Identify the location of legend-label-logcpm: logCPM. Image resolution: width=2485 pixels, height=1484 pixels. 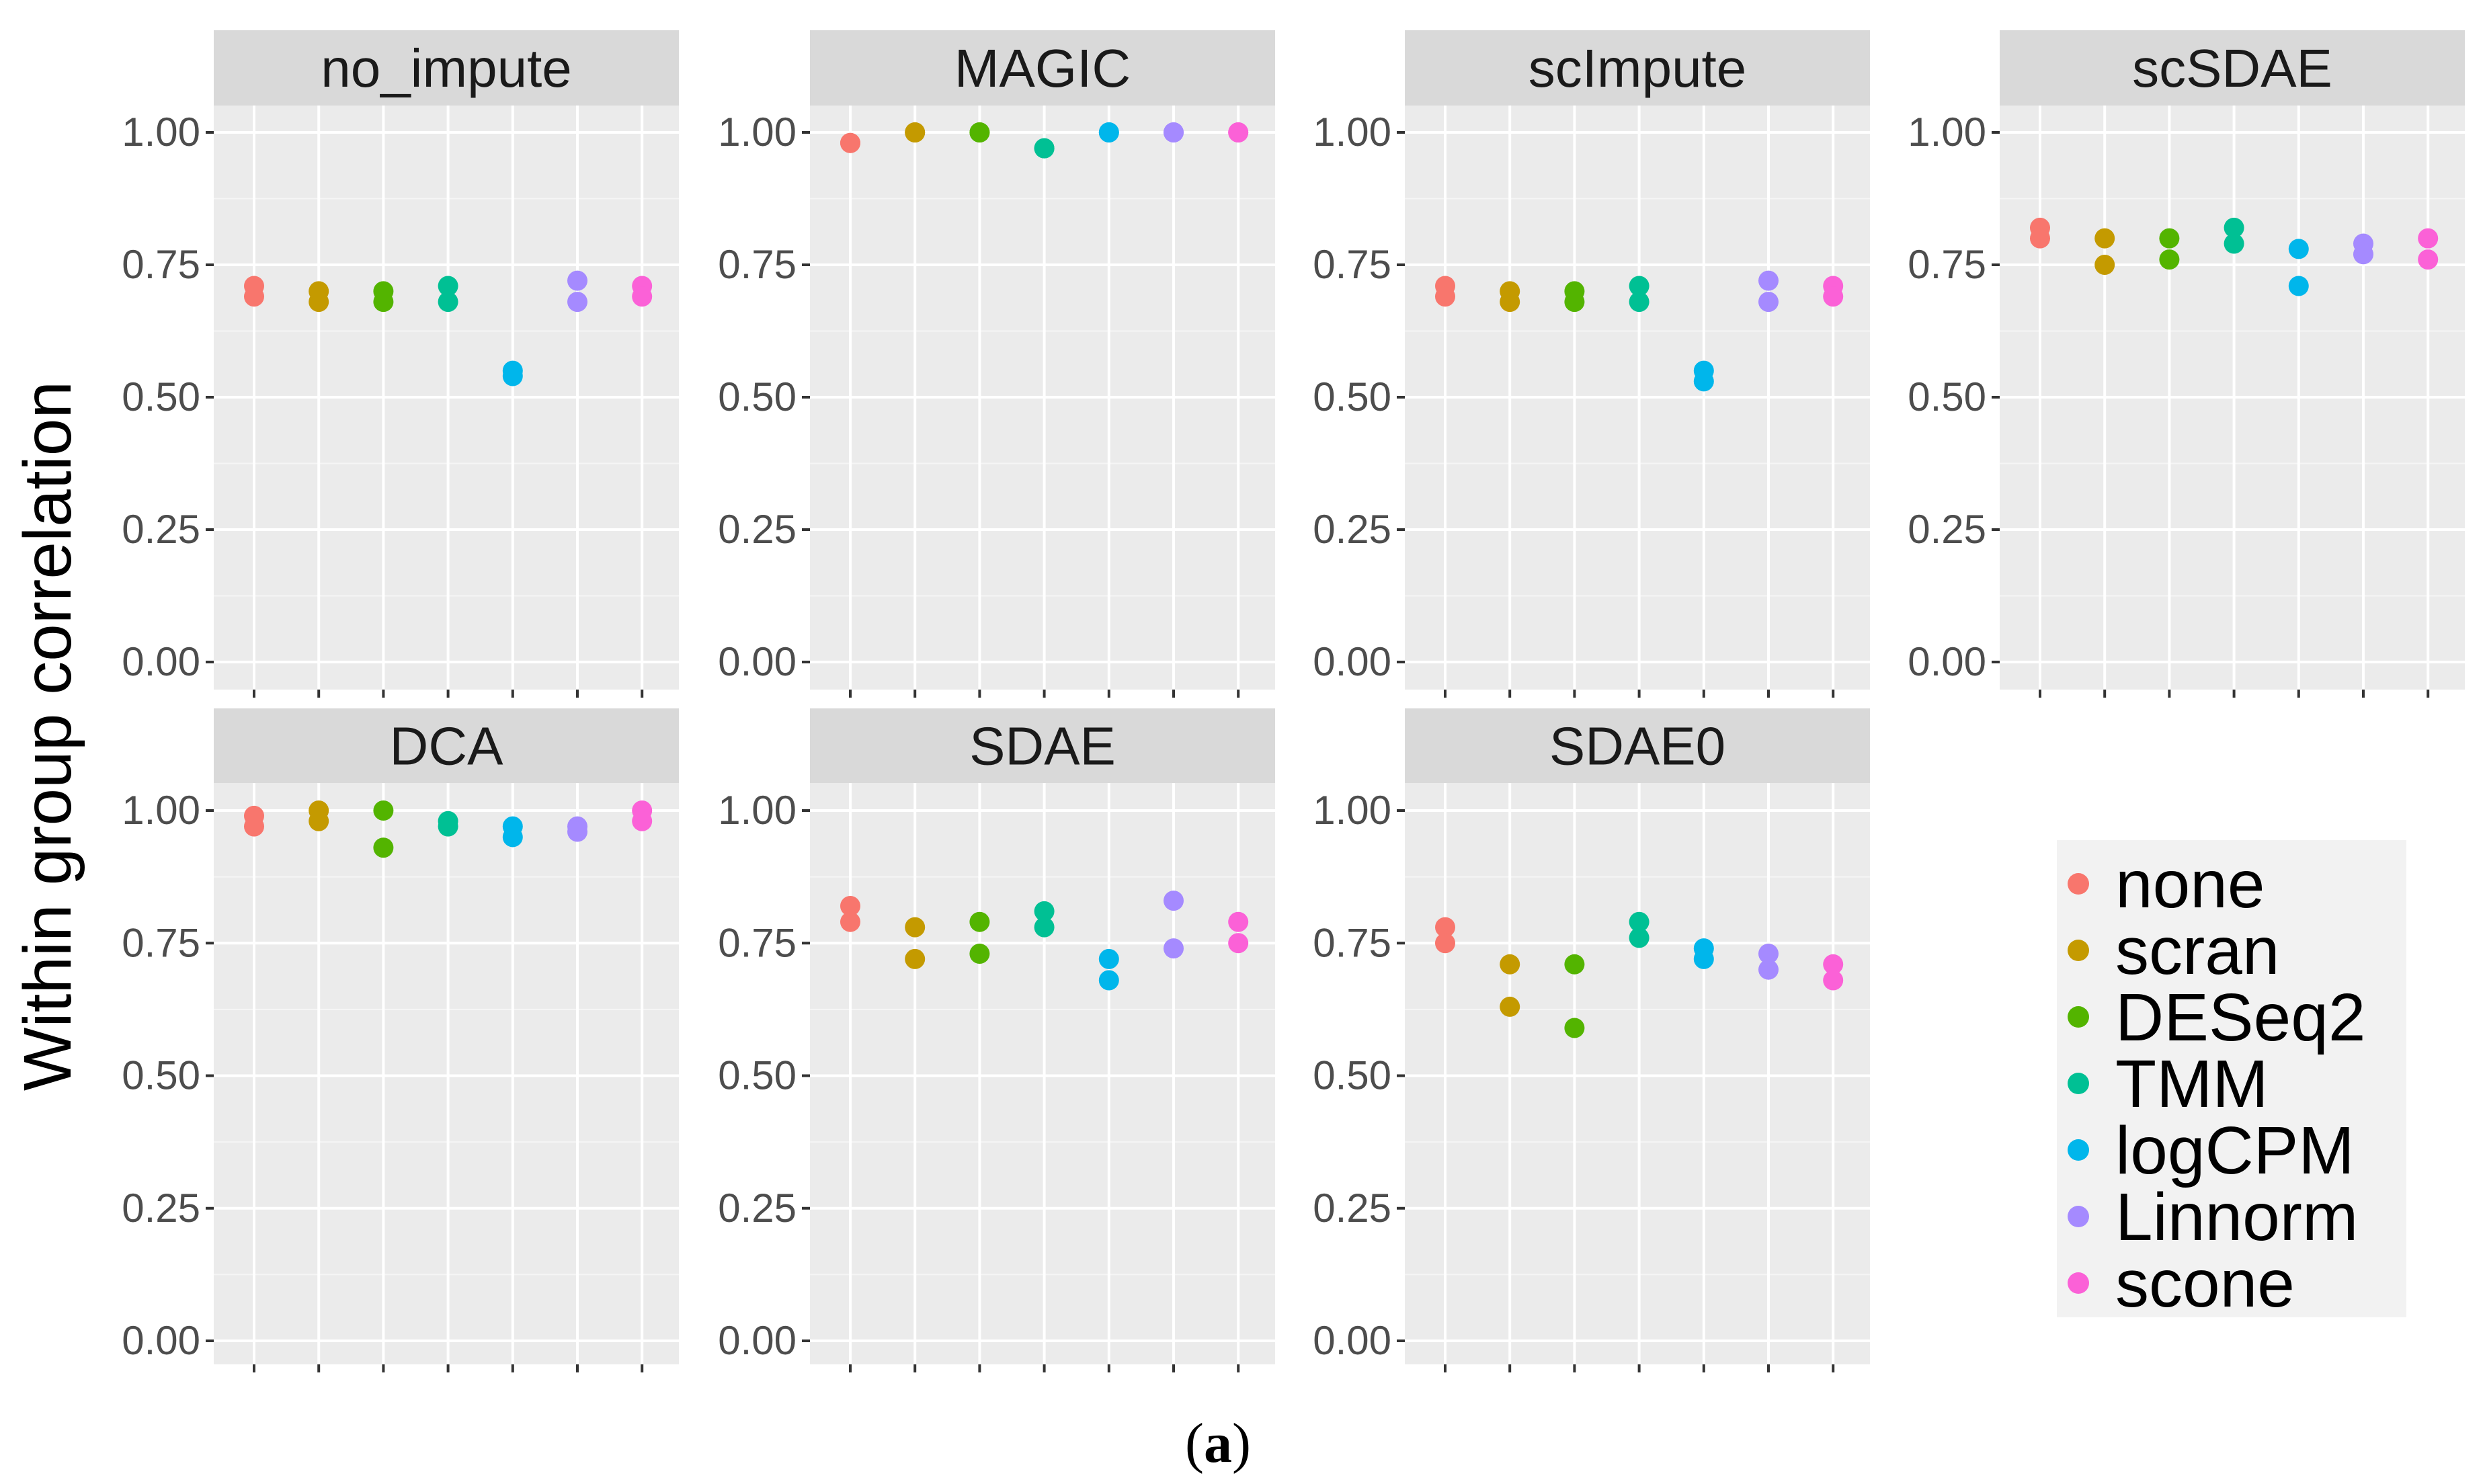
(2235, 1150).